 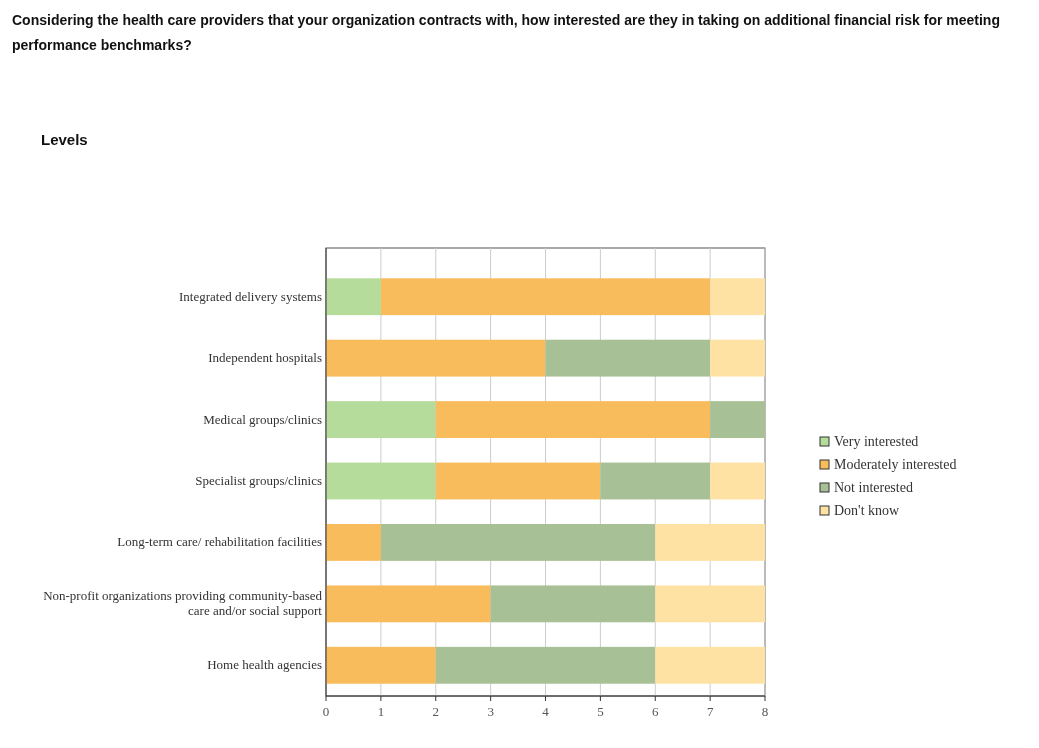 What do you see at coordinates (258, 480) in the screenshot?
I see `y-tick-label: Specialist groups/clinics` at bounding box center [258, 480].